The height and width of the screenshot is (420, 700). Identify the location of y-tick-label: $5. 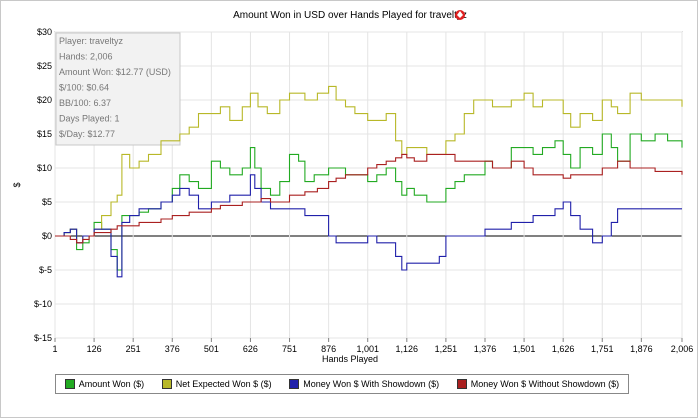
(47, 202).